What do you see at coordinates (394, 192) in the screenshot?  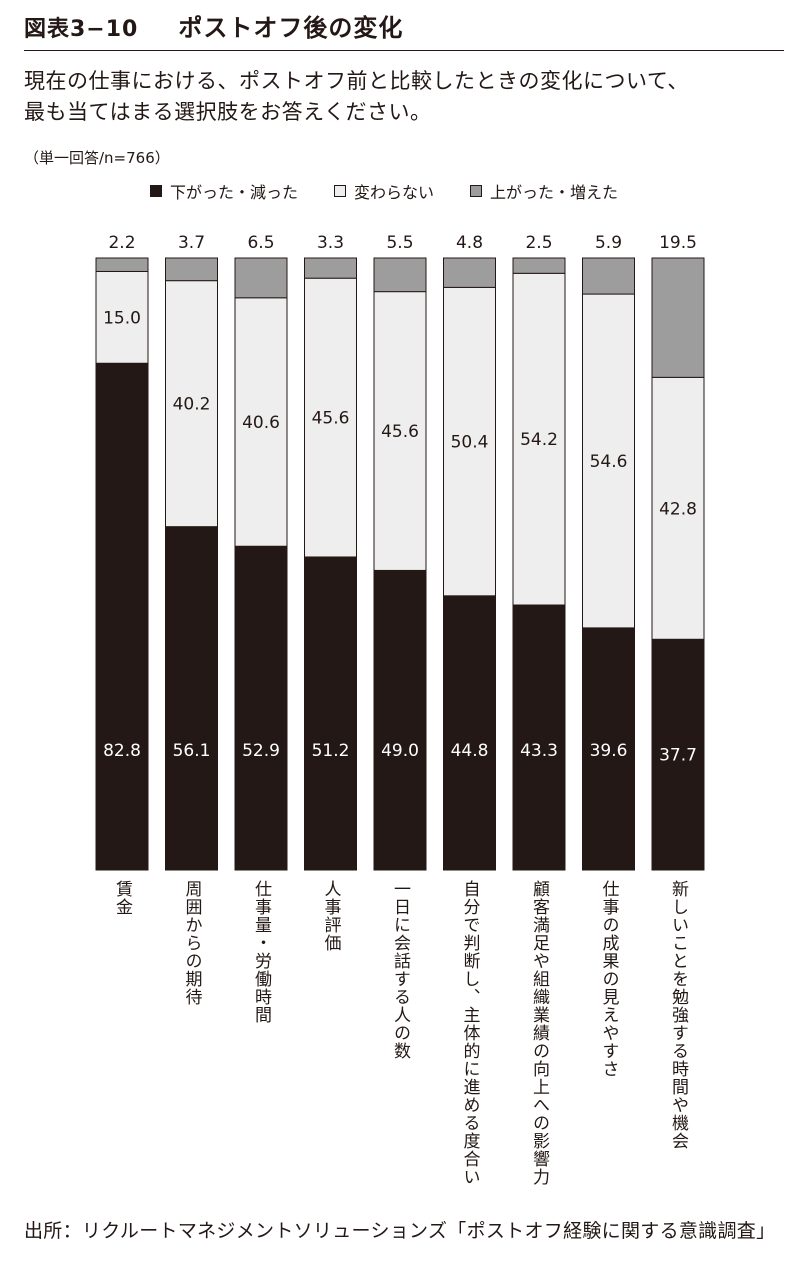 I see `legend-label-unchanged: 変わらない` at bounding box center [394, 192].